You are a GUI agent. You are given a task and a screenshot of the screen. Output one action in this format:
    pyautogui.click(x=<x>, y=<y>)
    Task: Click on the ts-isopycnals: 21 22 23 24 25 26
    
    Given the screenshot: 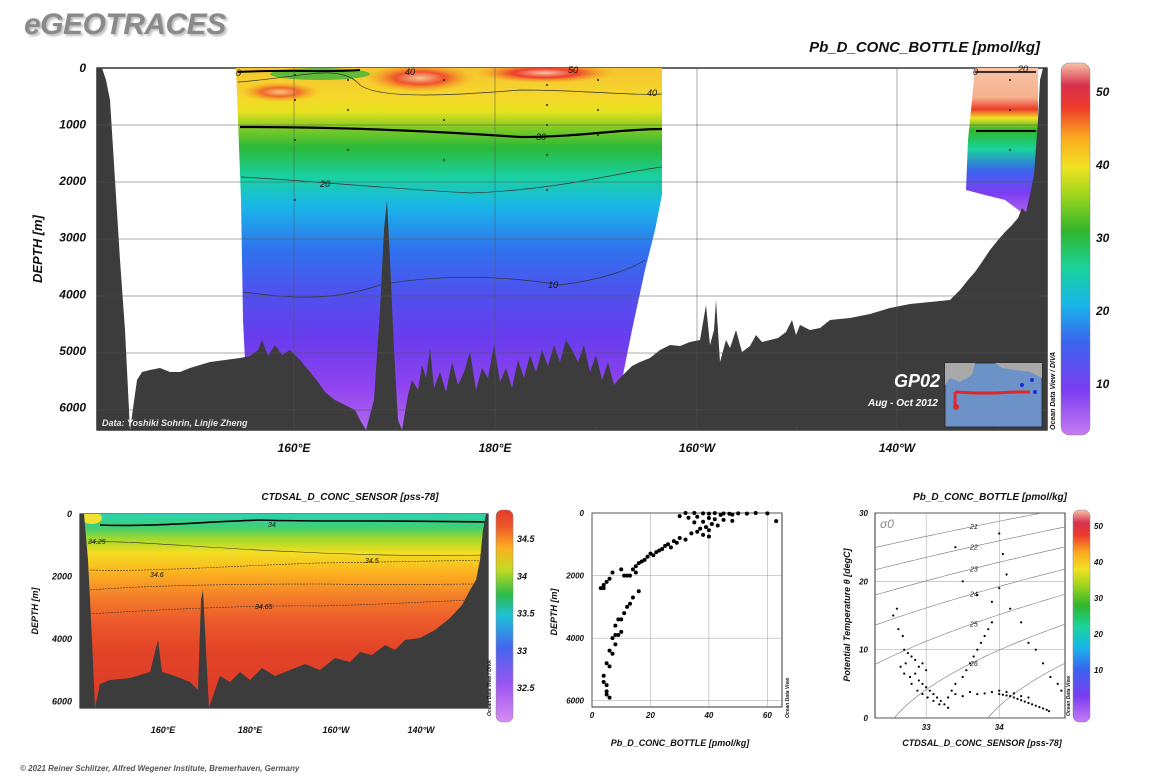 What is the action you would take?
    pyautogui.click(x=970, y=615)
    